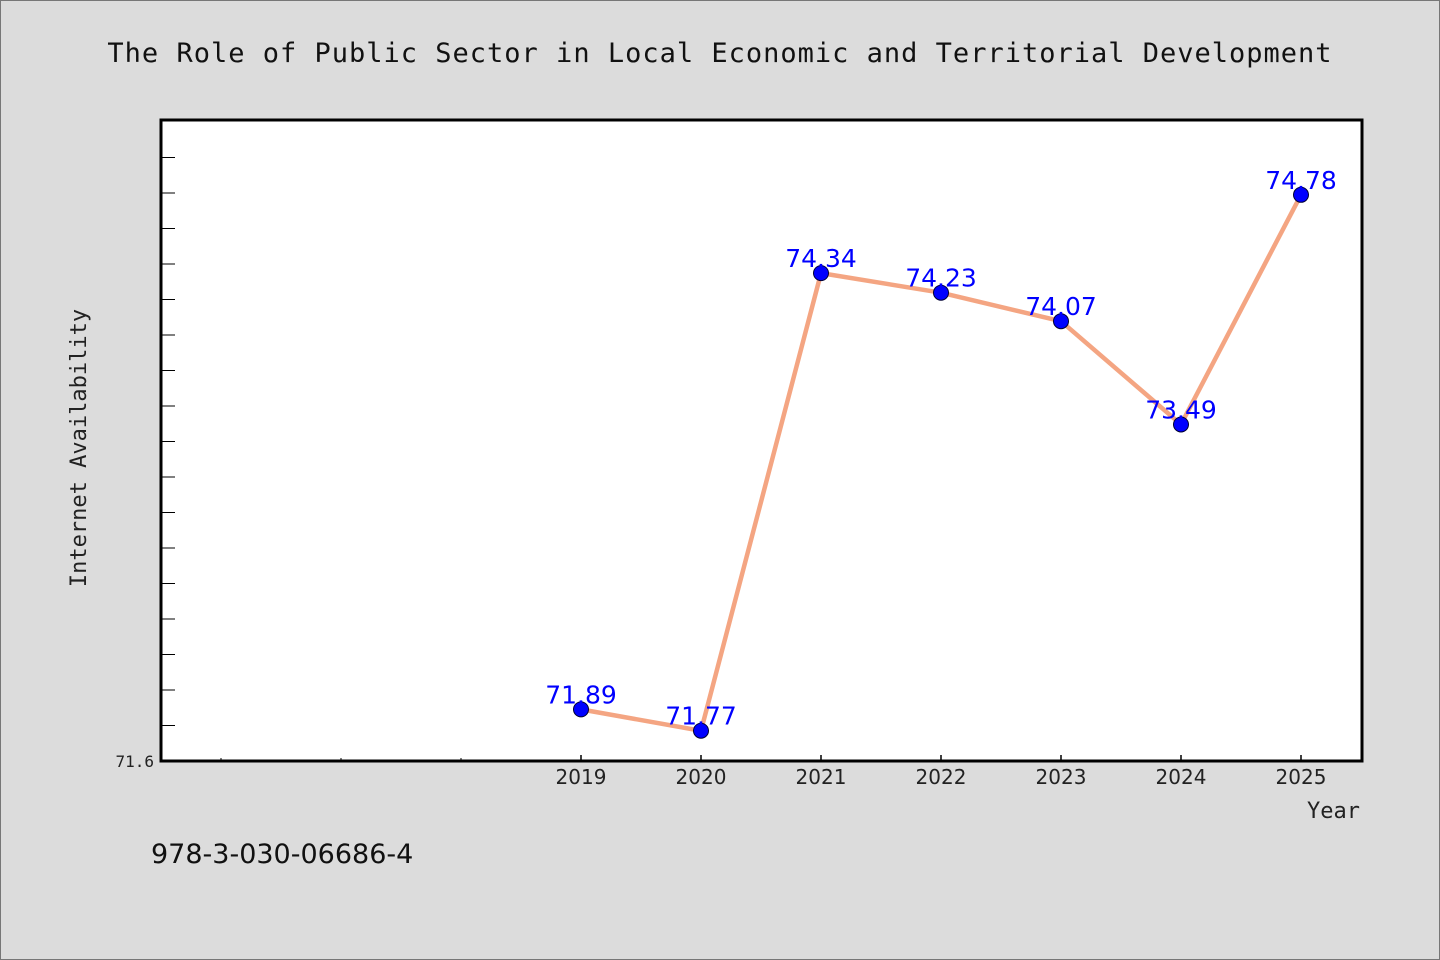 The height and width of the screenshot is (960, 1440). I want to click on x-tick-labels: 2019 2020 2021 2022 2023 2024 2025, so click(941, 777).